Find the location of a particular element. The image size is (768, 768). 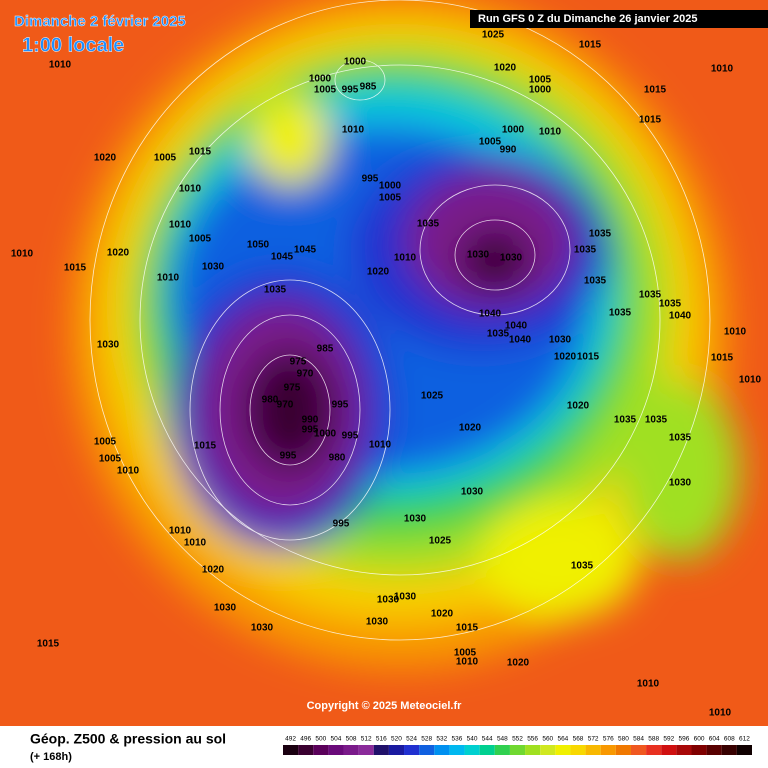

colorbar-tick: 588 is located at coordinates (653, 739).